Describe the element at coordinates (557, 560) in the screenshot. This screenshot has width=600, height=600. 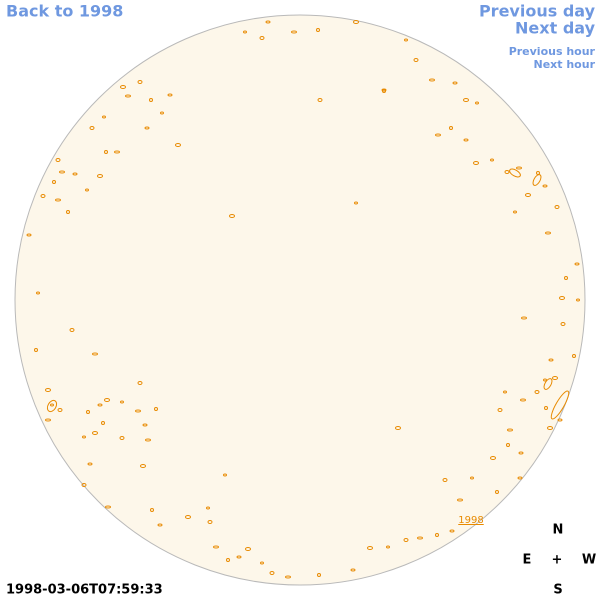
I see `compass-center: +` at that location.